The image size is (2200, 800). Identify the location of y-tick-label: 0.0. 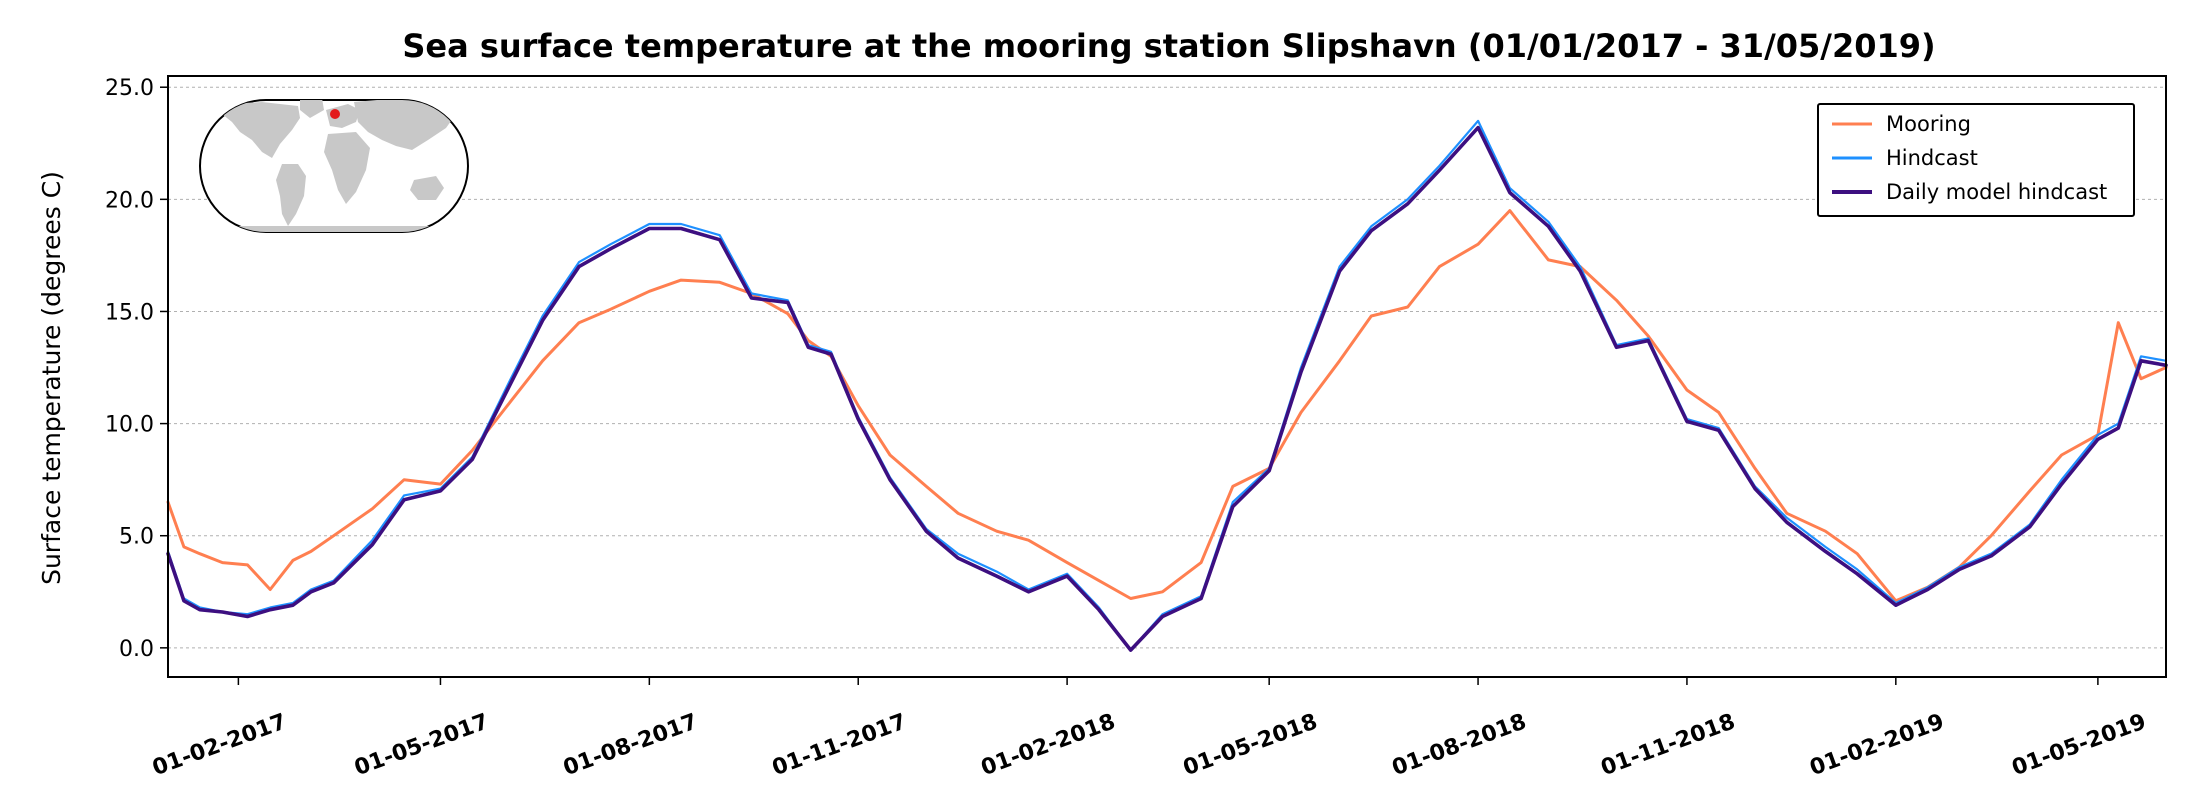
(136, 649).